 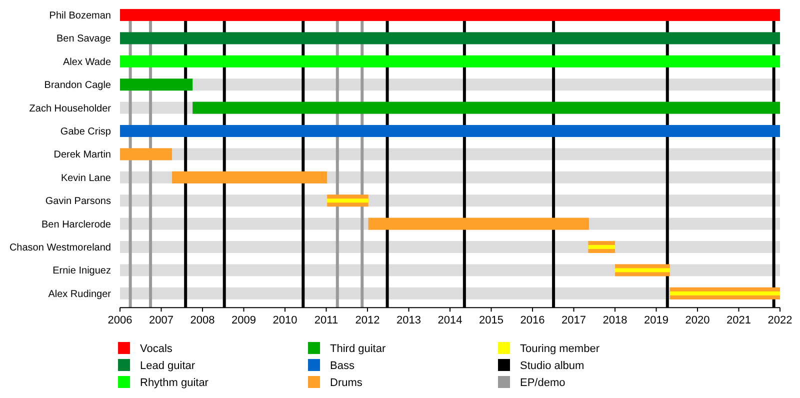 What do you see at coordinates (84, 39) in the screenshot?
I see `y-tick-label: Ben Savage` at bounding box center [84, 39].